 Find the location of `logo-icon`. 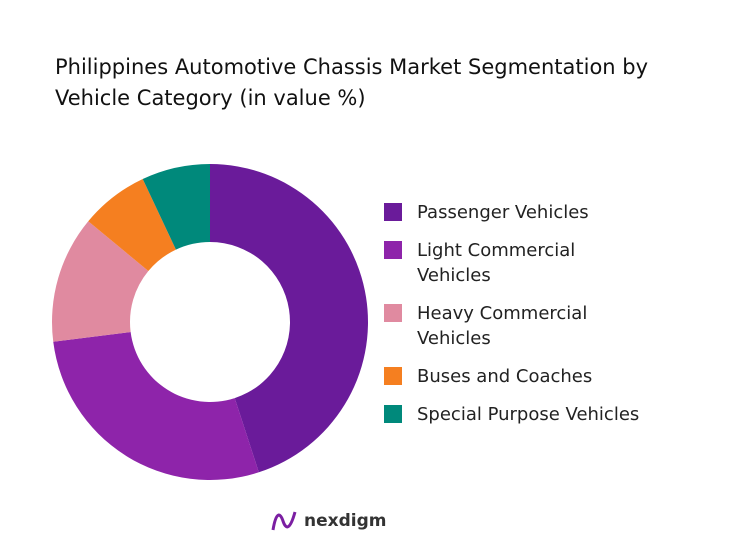

logo-icon is located at coordinates (284, 521).